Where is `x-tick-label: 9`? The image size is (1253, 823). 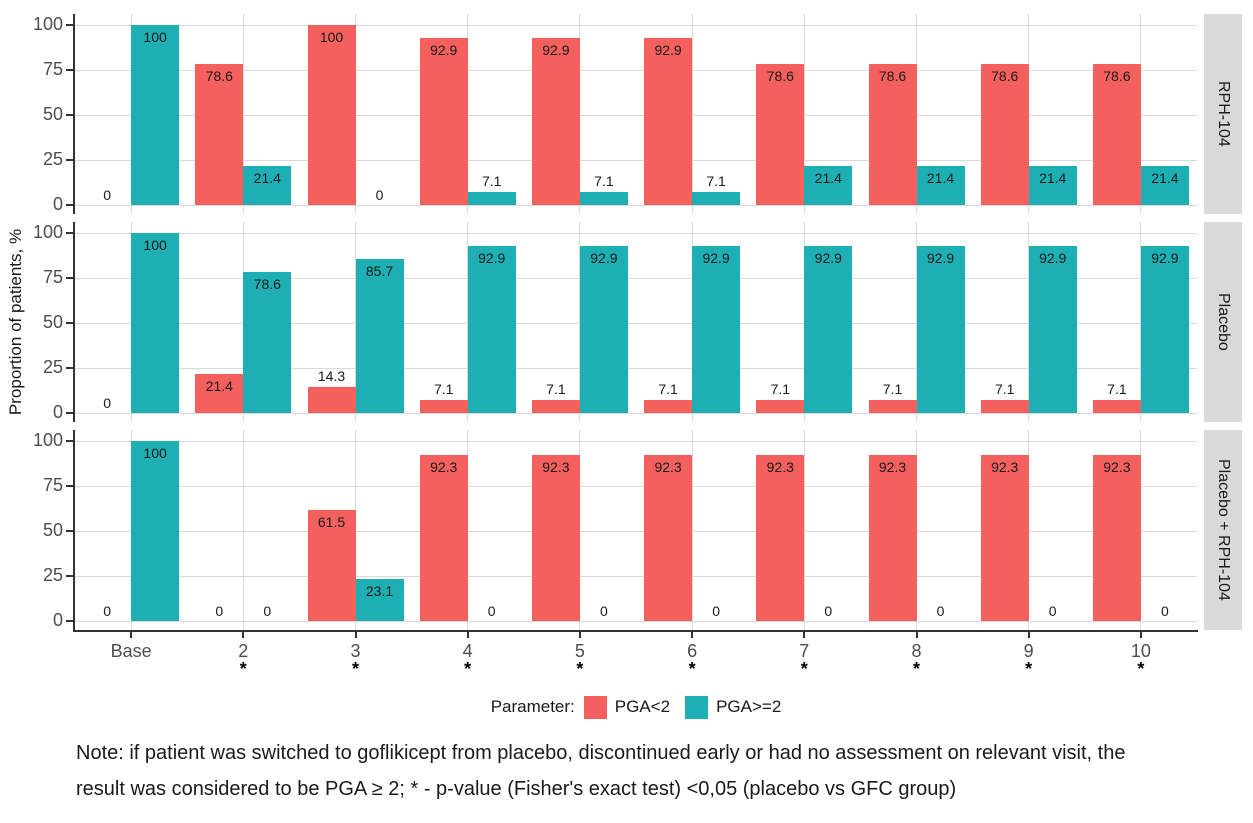 x-tick-label: 9 is located at coordinates (1028, 651).